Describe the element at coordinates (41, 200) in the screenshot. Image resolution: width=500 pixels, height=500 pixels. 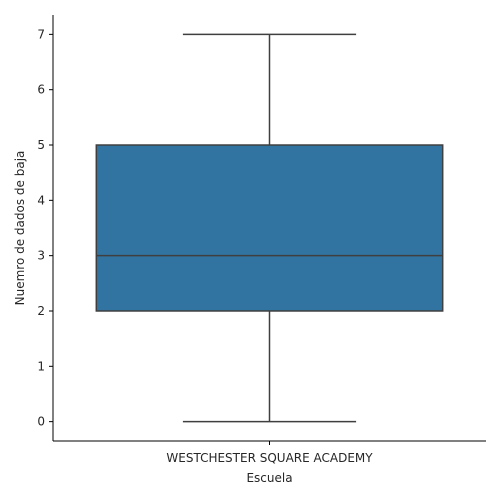
I see `y-tick-label: 4` at that location.